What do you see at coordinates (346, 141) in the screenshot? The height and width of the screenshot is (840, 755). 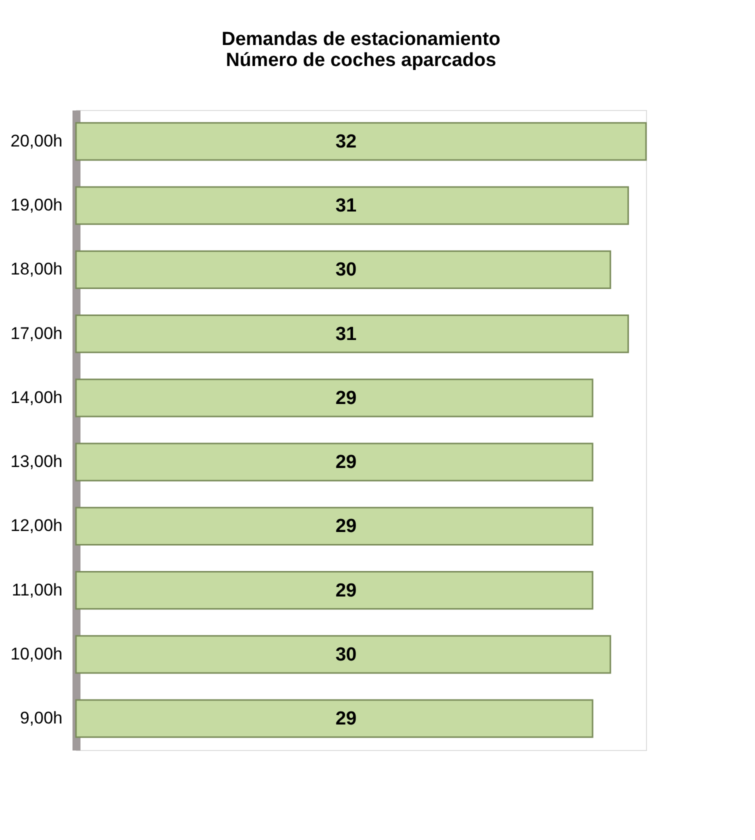 I see `data-label: 32` at bounding box center [346, 141].